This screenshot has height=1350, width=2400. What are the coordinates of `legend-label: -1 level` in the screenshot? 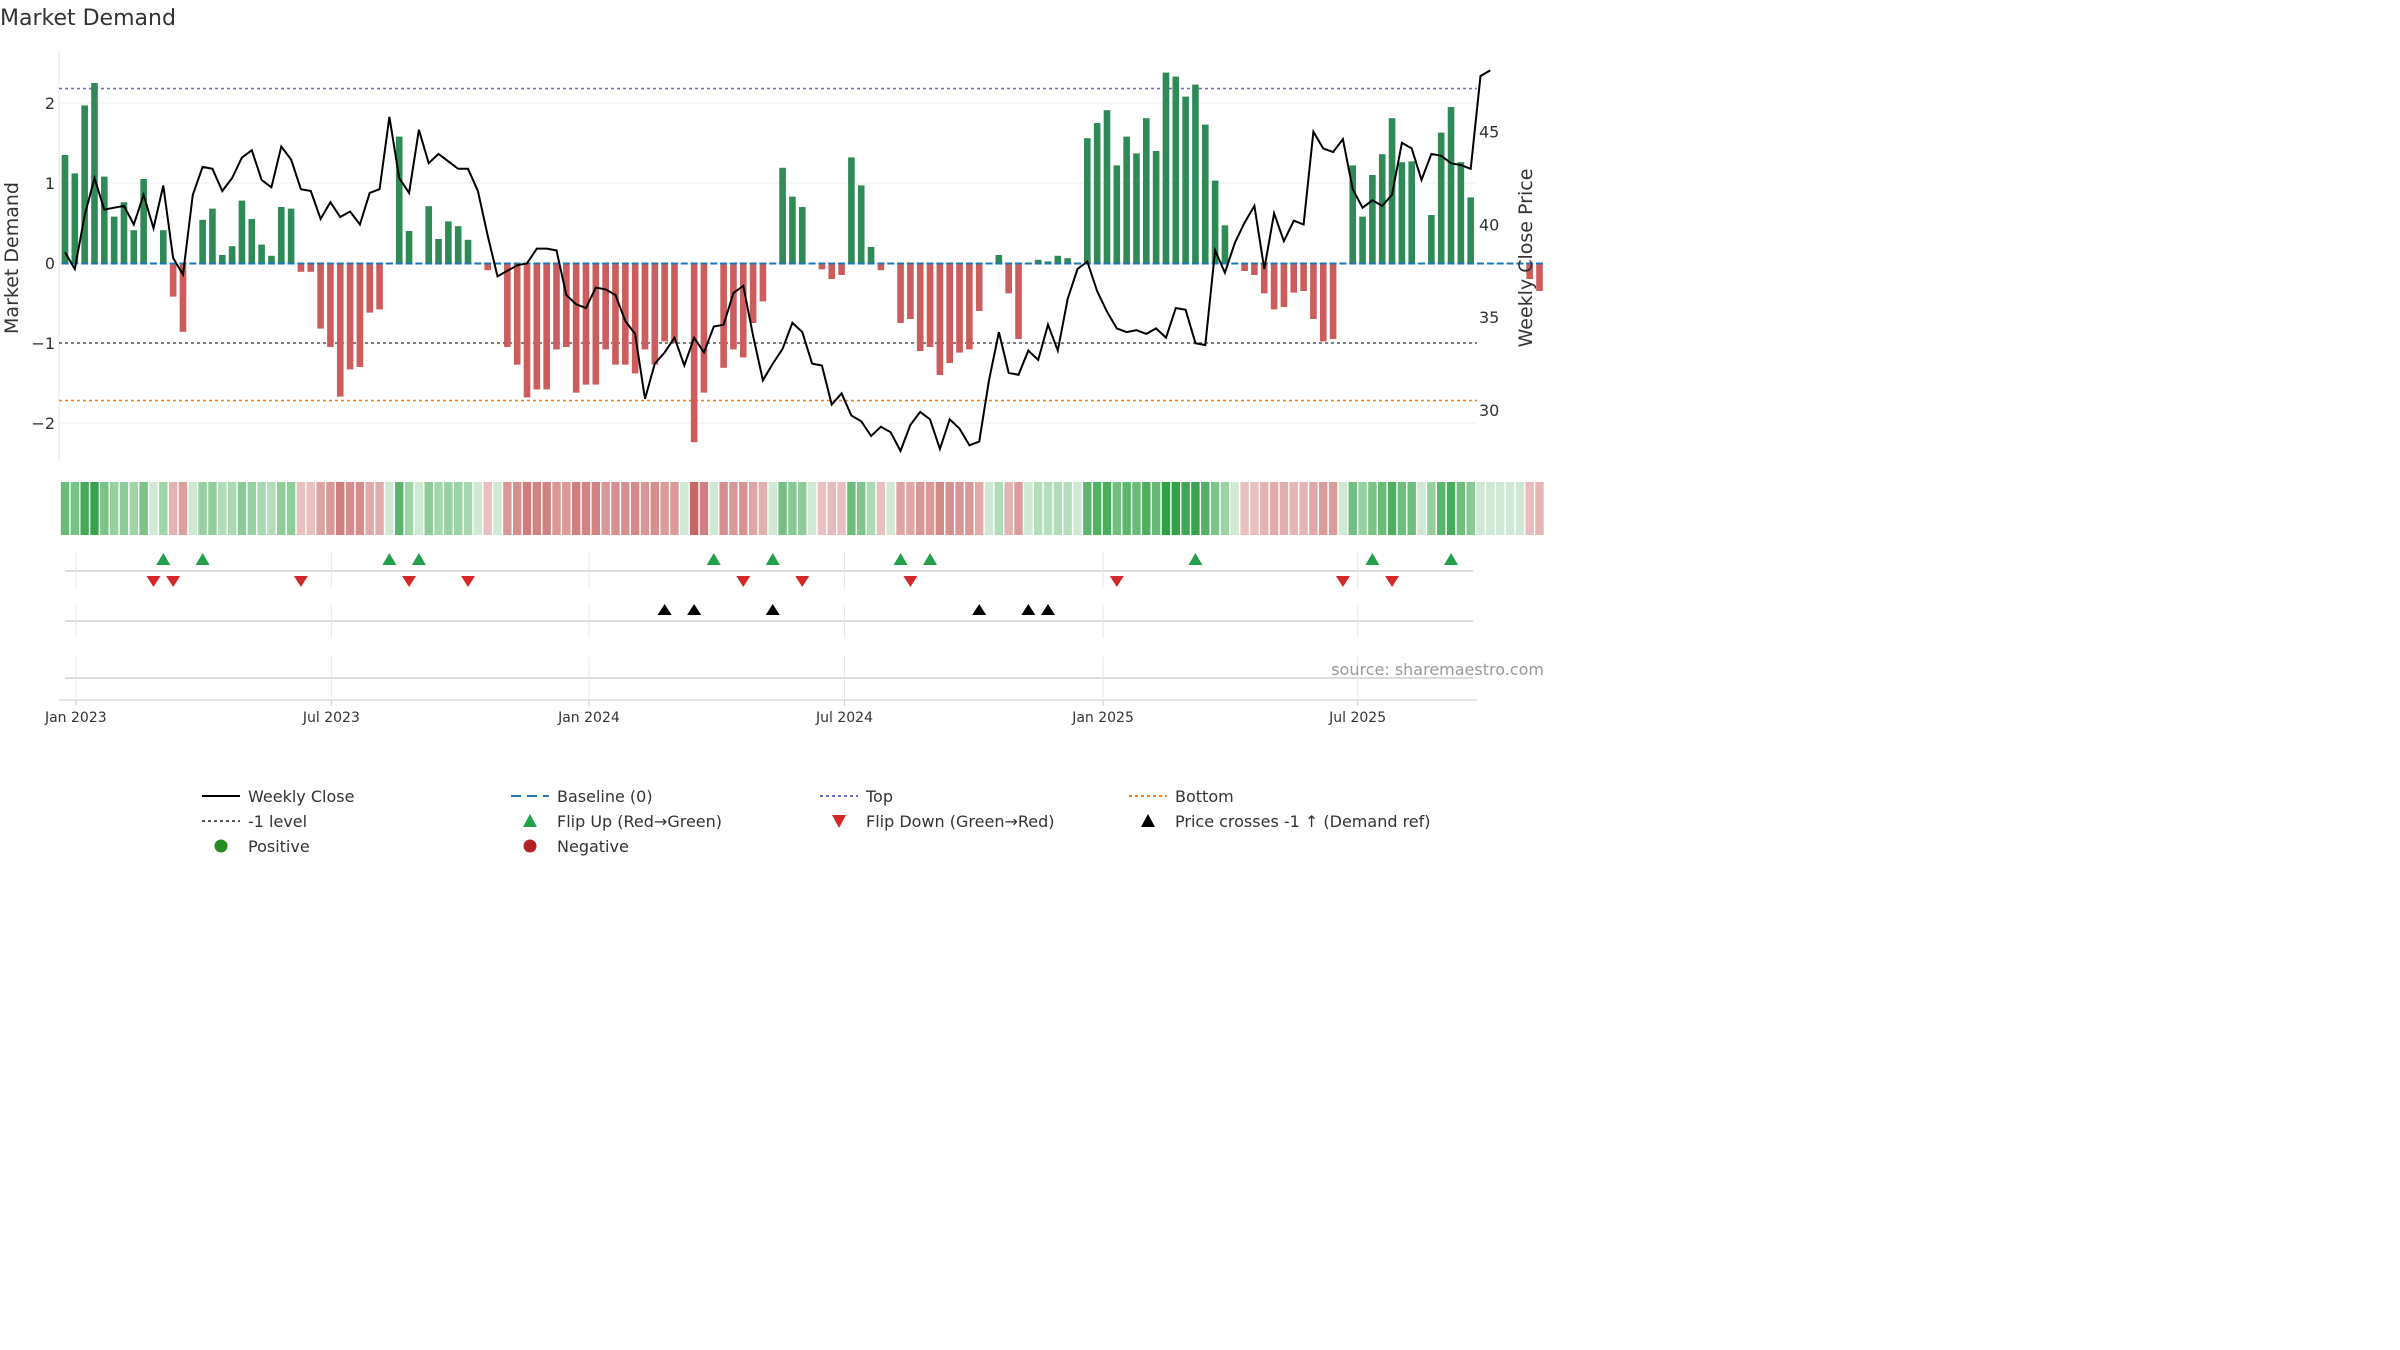 It's located at (277, 821).